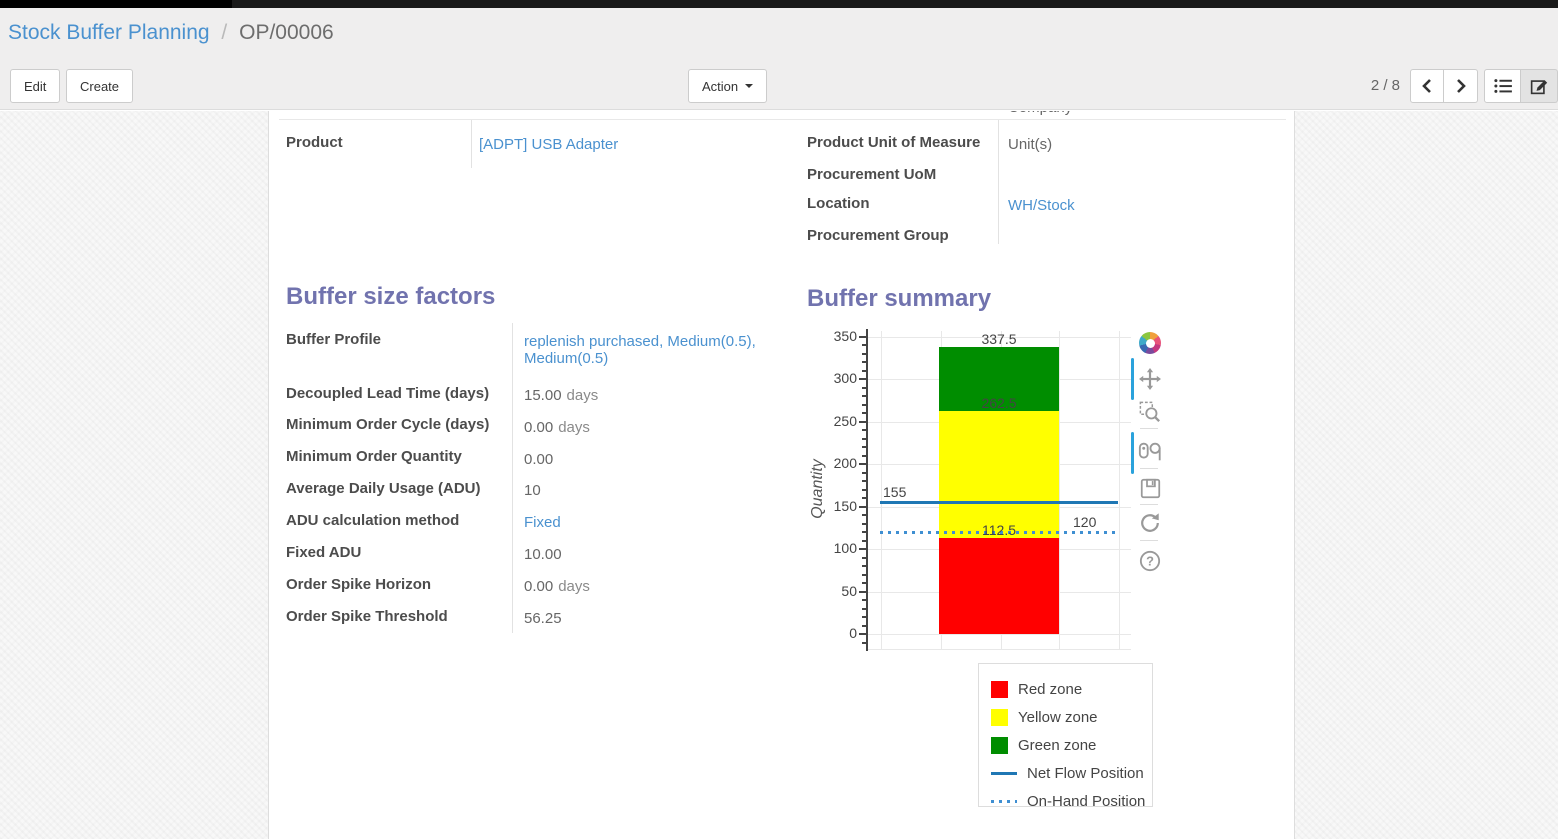 This screenshot has width=1558, height=839. What do you see at coordinates (999, 649) in the screenshot?
I see `plot-bottom-border` at bounding box center [999, 649].